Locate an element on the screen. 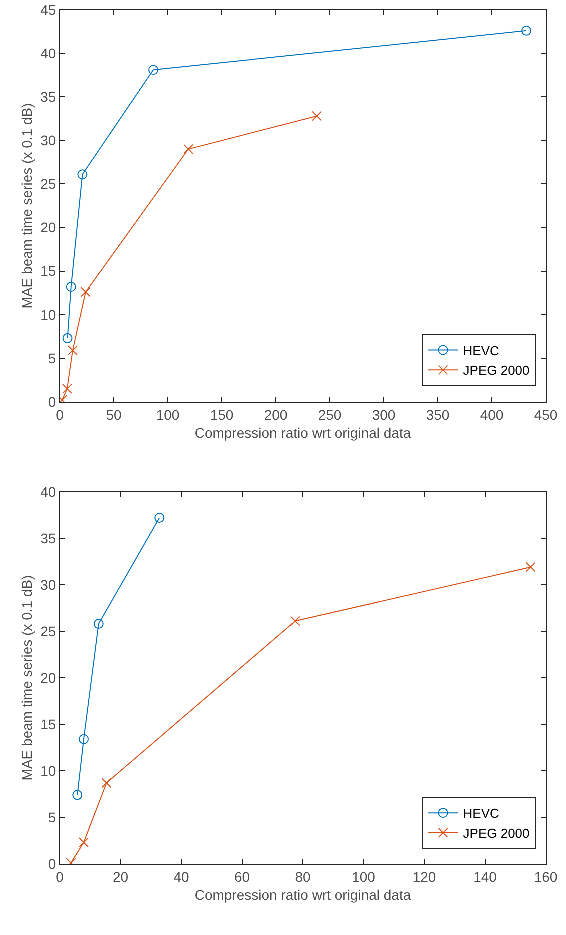  x-tick-label: 40 is located at coordinates (182, 876).